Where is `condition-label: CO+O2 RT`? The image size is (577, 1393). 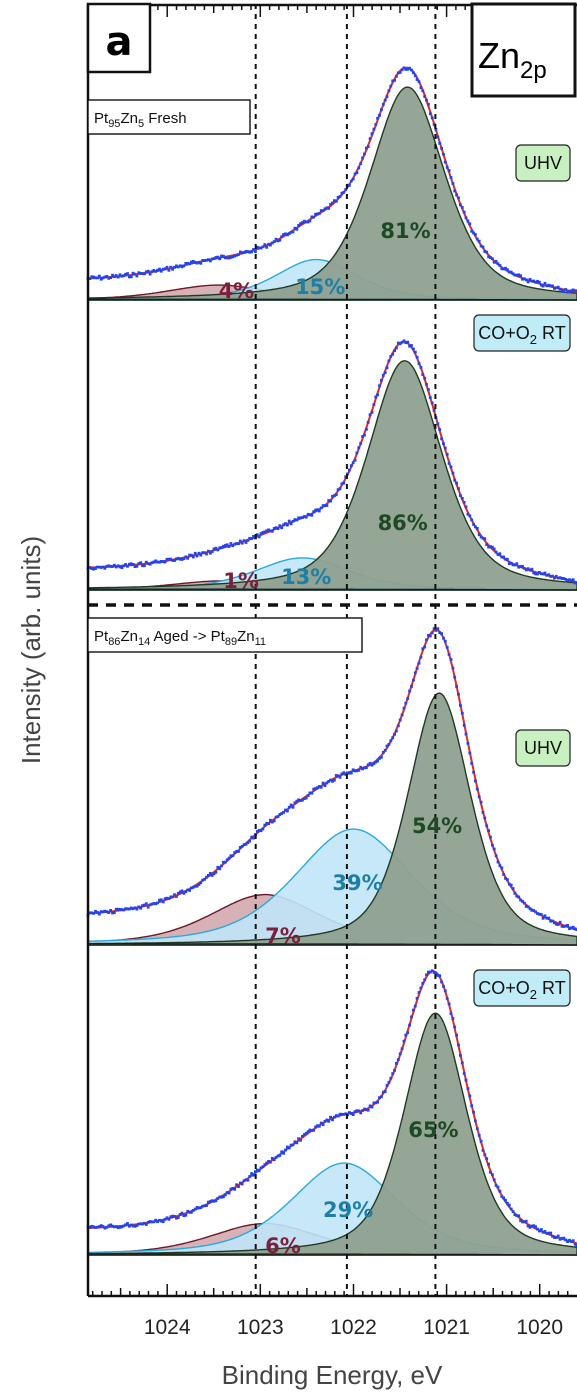
condition-label: CO+O2 RT is located at coordinates (521, 335).